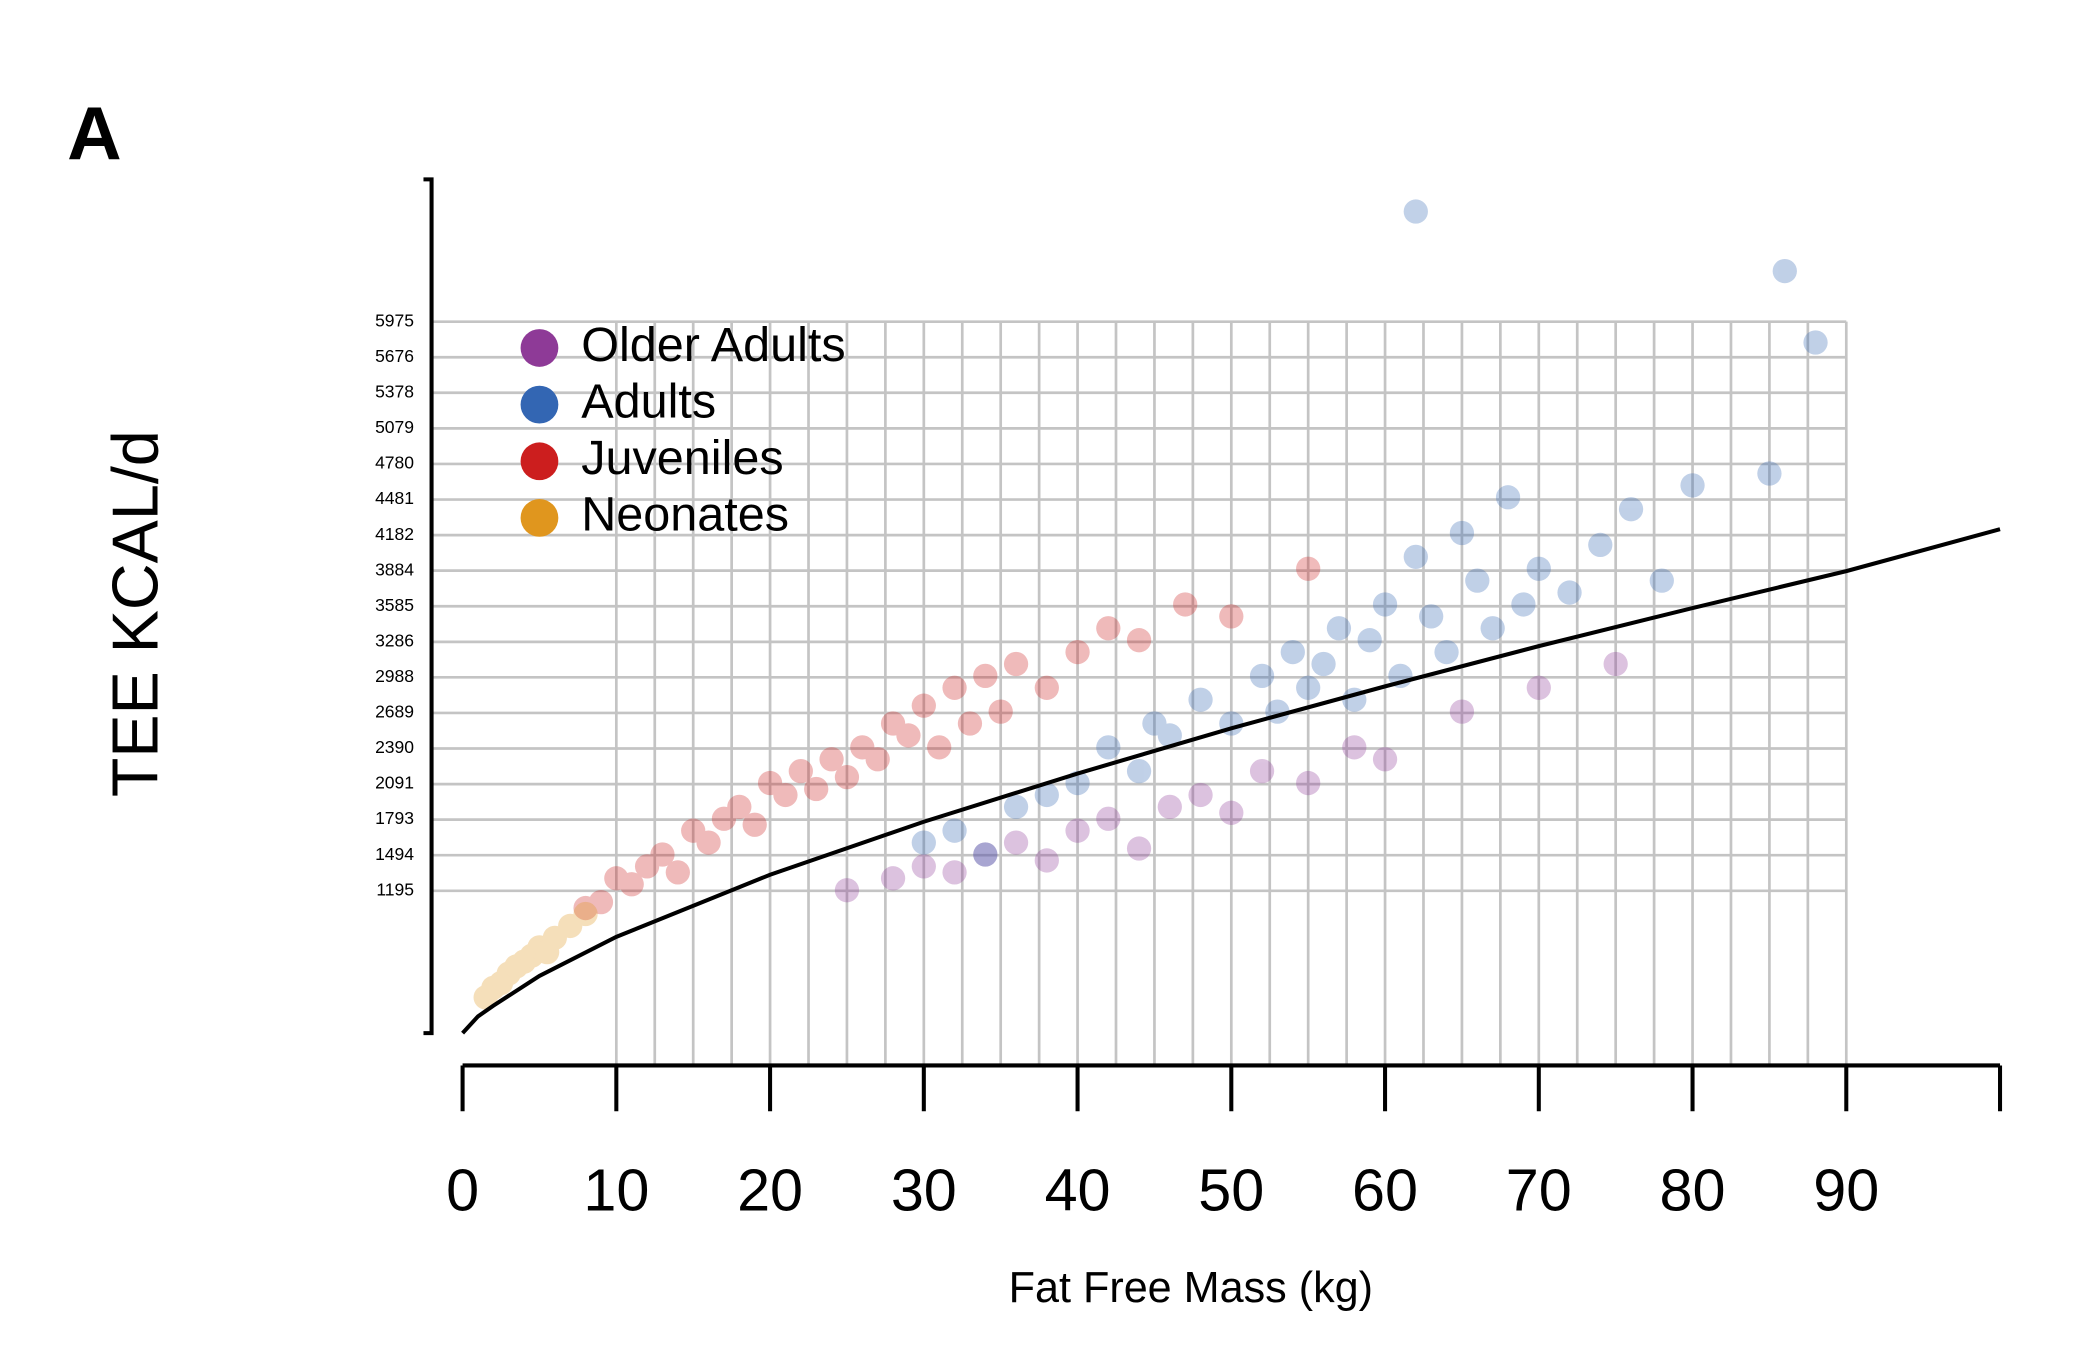  What do you see at coordinates (394, 463) in the screenshot?
I see `y-tick-label: 4780` at bounding box center [394, 463].